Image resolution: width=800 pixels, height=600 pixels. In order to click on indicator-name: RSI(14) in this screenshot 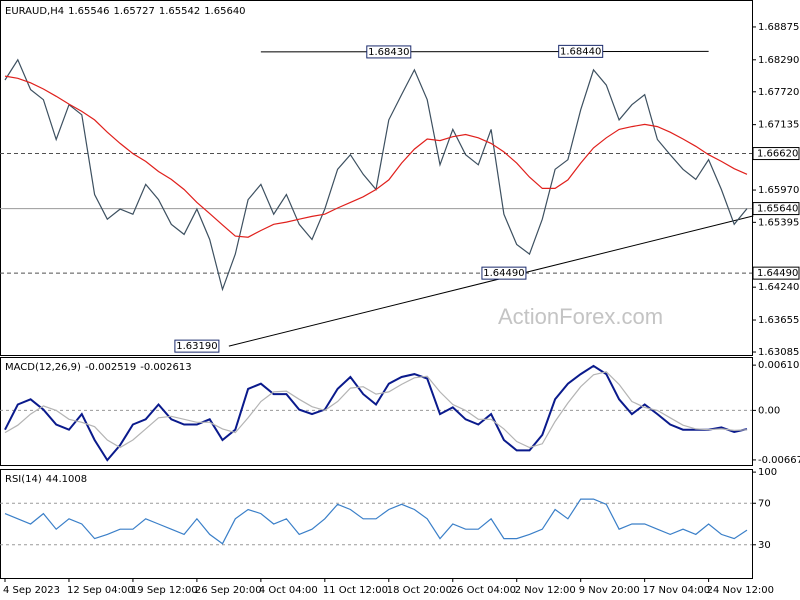, I will do `click(23, 479)`.